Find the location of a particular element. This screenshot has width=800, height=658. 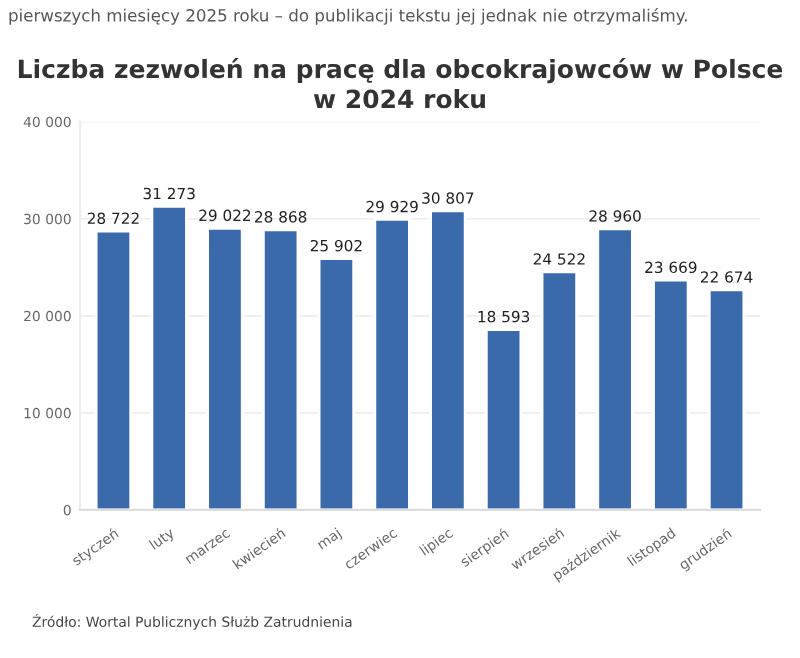

chart-title: Liczba zezwoleń na pracę dla obcokrajowców w Polsce w 2024 roku is located at coordinates (400, 83).